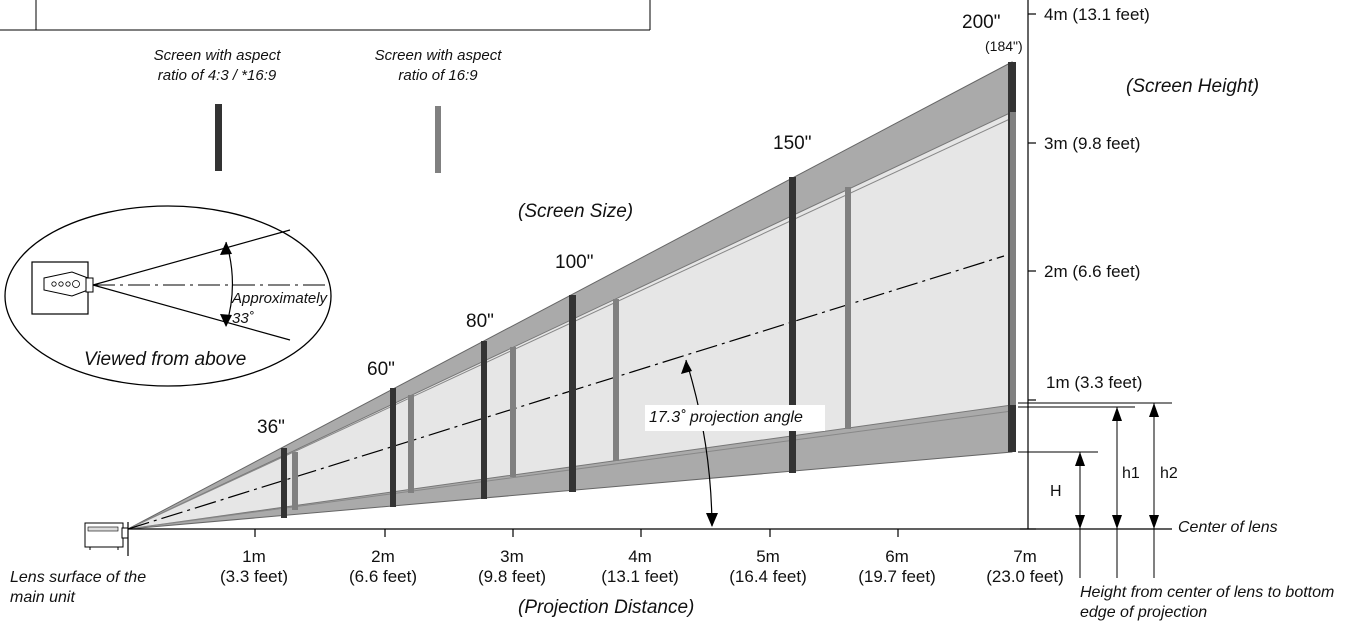 The image size is (1364, 628). I want to click on height-tick-4m: 4m (13.1 feet), so click(1097, 14).